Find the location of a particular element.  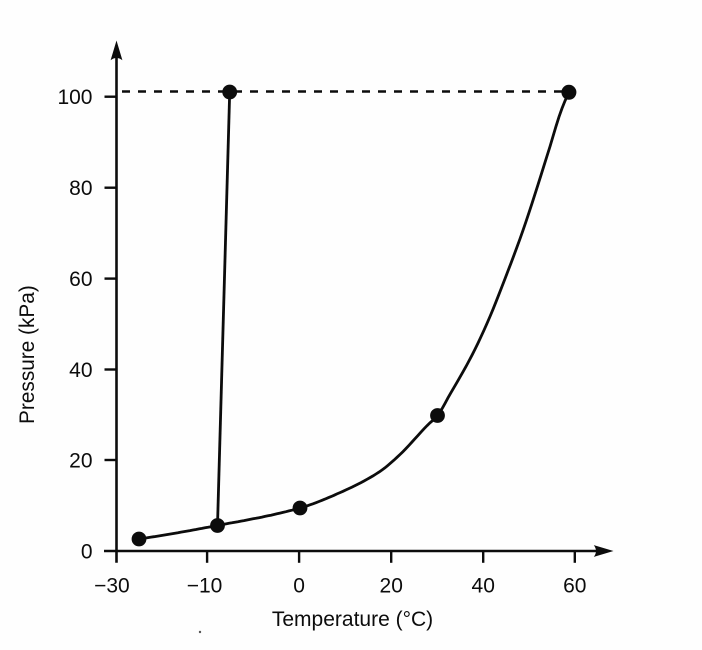

svg-text: −30 is located at coordinates (112, 585).